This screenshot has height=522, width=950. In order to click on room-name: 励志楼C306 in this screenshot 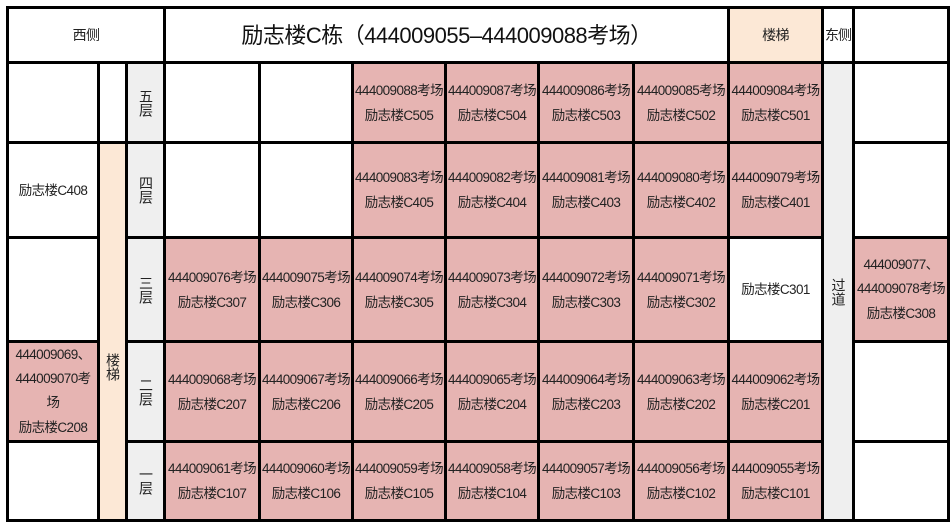, I will do `click(306, 302)`.